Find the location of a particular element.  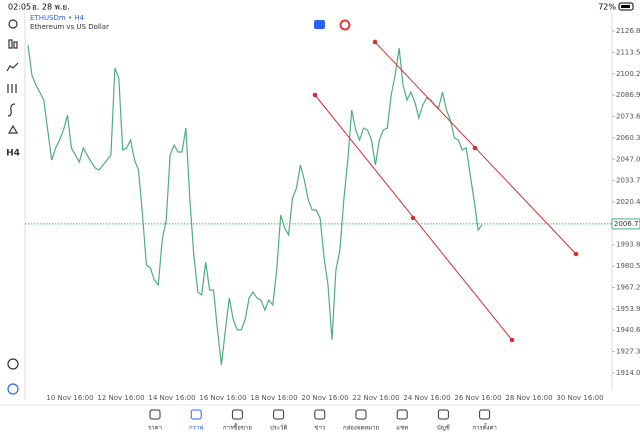

y-tick-label: 1927.30 is located at coordinates (628, 352).